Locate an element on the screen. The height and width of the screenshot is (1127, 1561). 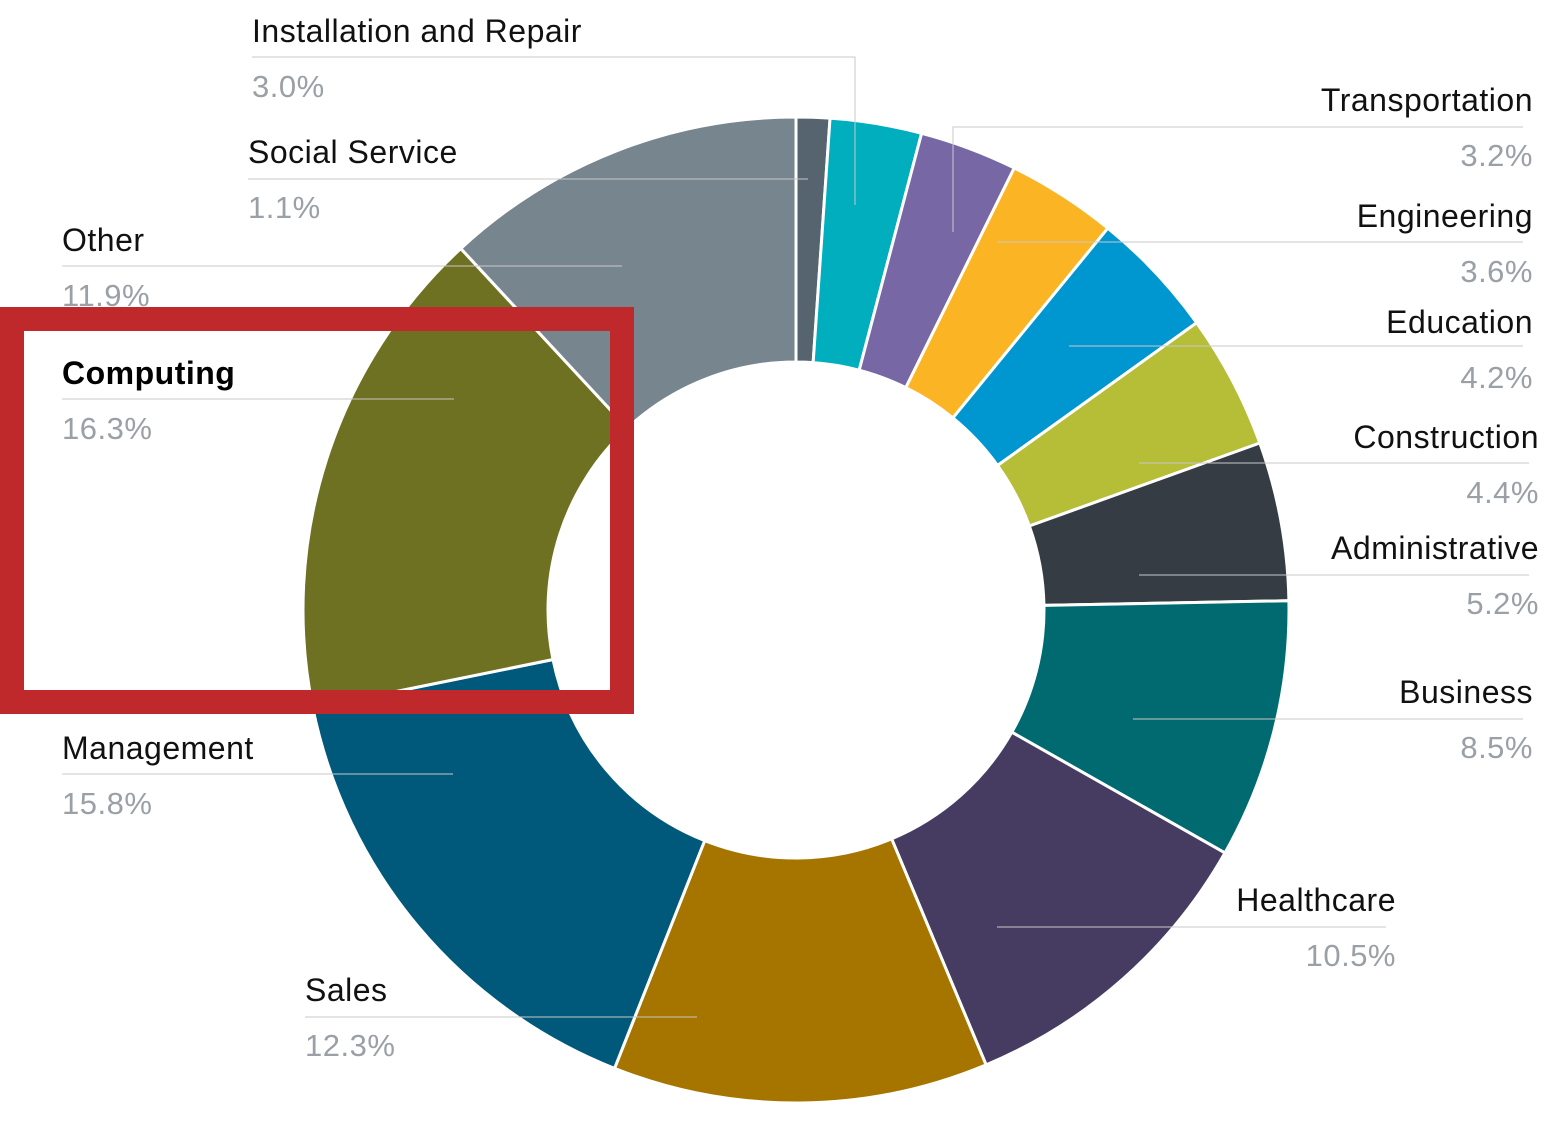
label-education: Education is located at coordinates (1459, 322).